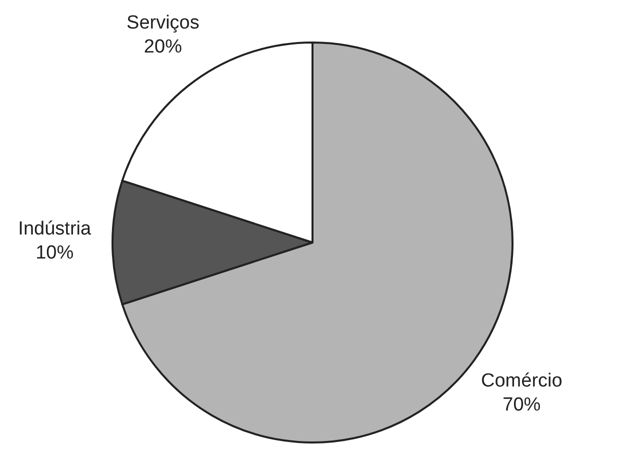 This screenshot has height=470, width=625. What do you see at coordinates (55, 253) in the screenshot?
I see `data-label: 10%` at bounding box center [55, 253].